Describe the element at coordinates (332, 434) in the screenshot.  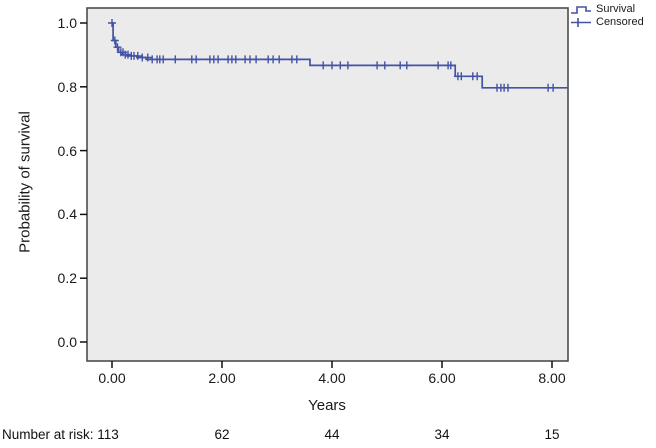
I see `risk-value: 44` at that location.